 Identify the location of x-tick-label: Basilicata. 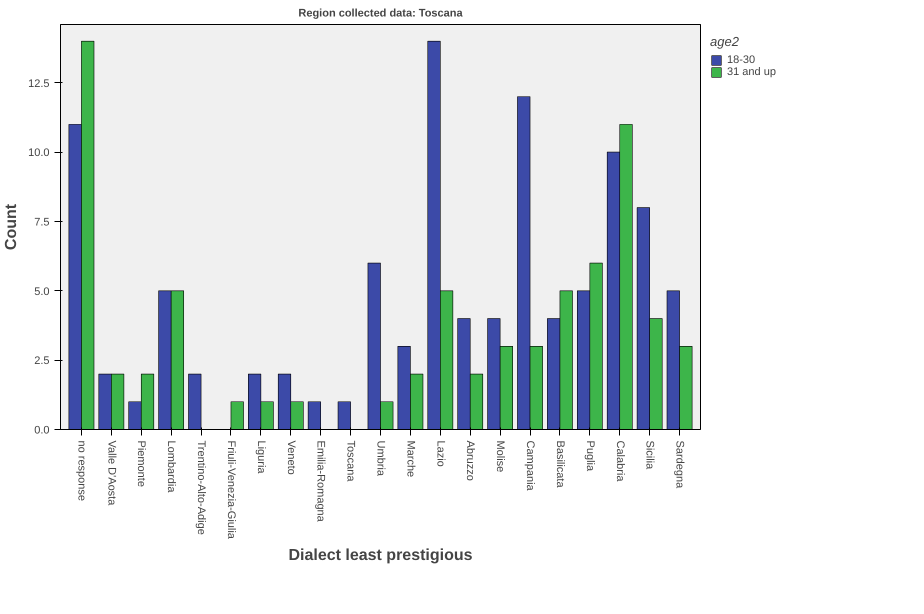
(560, 464).